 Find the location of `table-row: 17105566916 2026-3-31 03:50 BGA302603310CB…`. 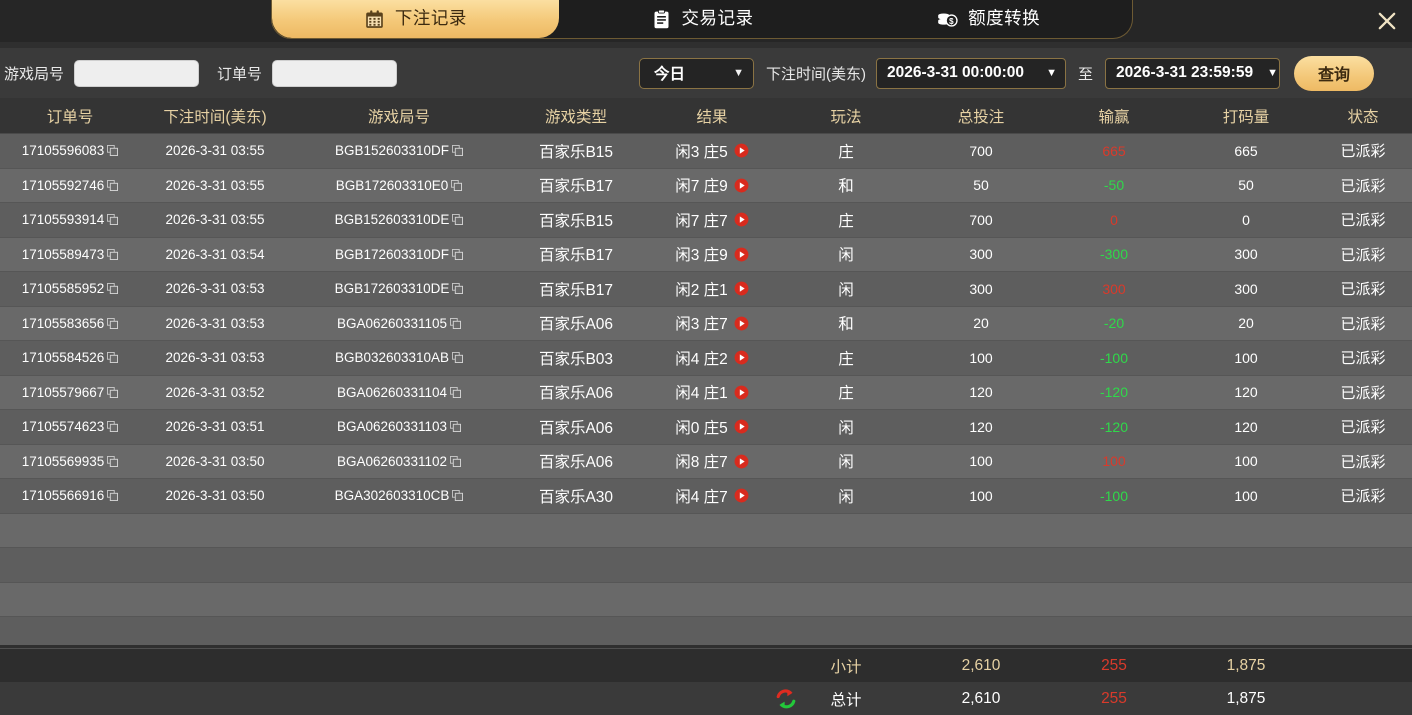

table-row: 17105566916 2026-3-31 03:50 BGA302603310CB… is located at coordinates (706, 496).